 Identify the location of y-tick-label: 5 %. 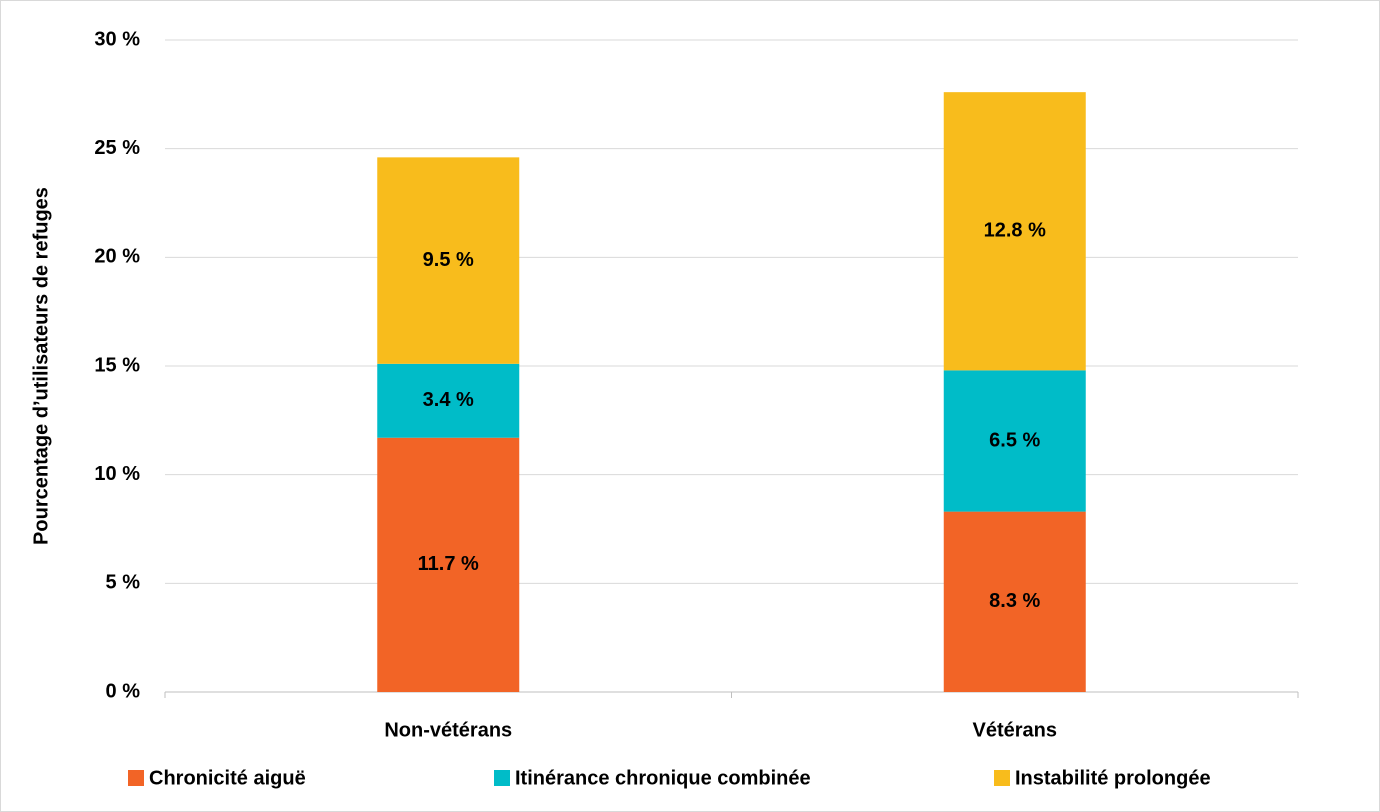
(123, 583).